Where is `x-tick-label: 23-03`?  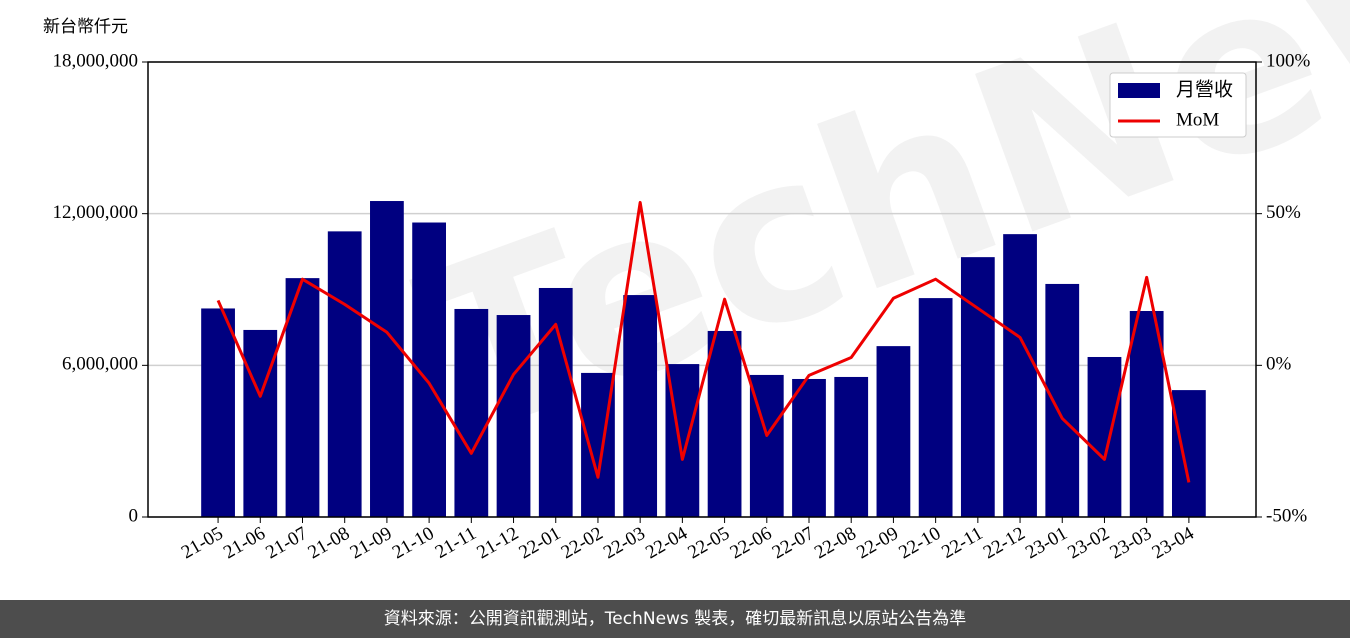 x-tick-label: 23-03 is located at coordinates (1130, 543).